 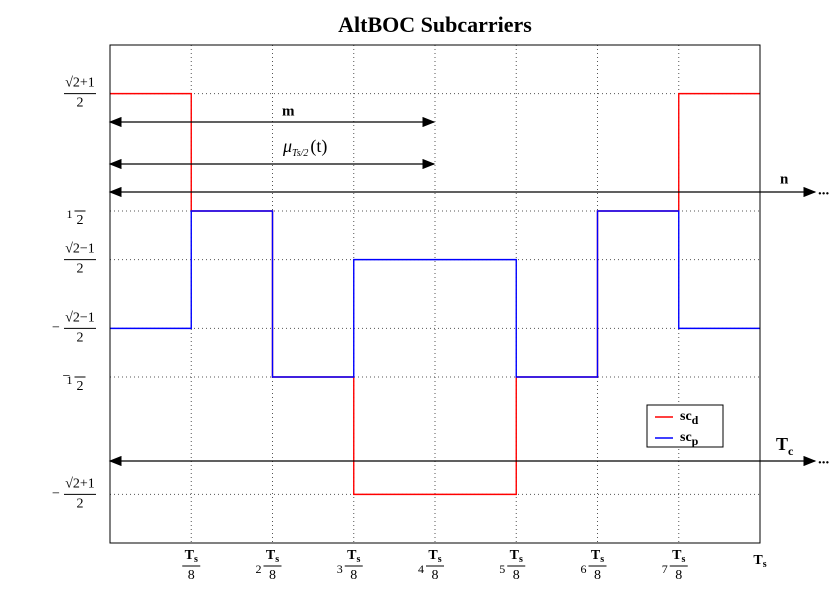 What do you see at coordinates (80, 93) in the screenshot?
I see `y-tick-label: √2+1 2` at bounding box center [80, 93].